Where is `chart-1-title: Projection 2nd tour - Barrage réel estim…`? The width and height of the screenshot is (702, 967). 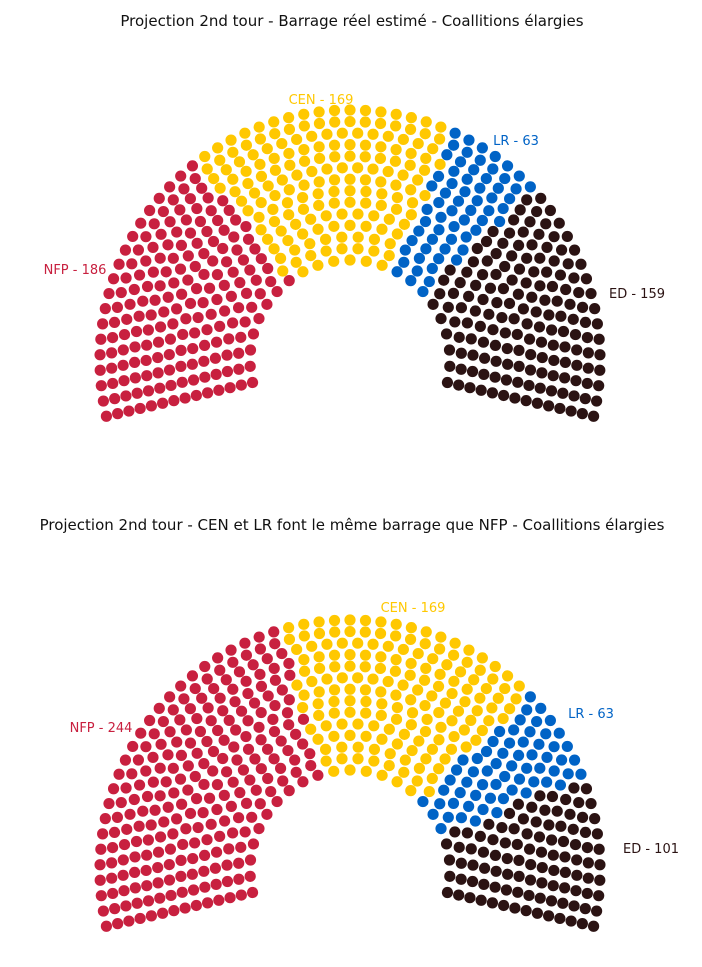
chart-1-title: Projection 2nd tour - Barrage réel estim… is located at coordinates (351, 21).